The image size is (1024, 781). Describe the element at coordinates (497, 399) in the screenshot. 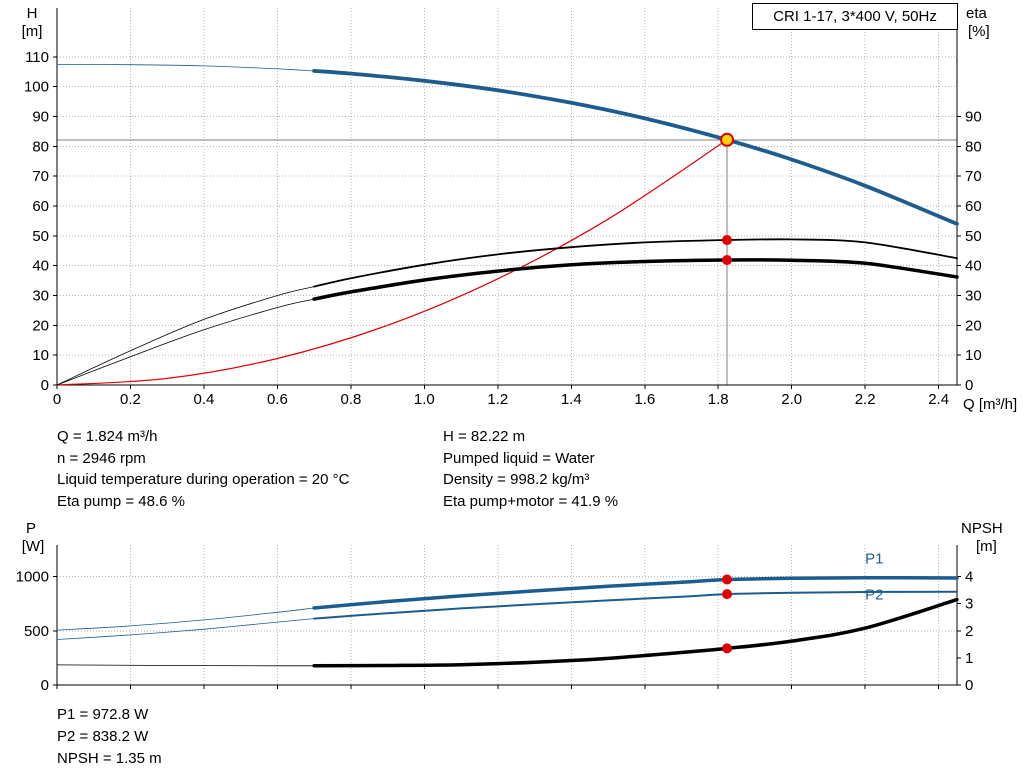

I see `svg-text: 1.2` at that location.